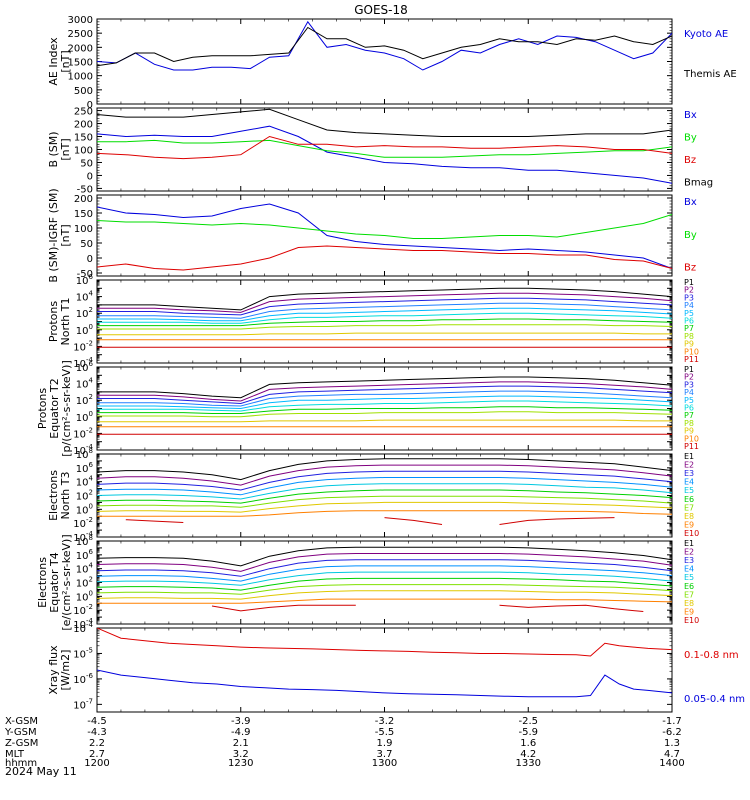 The image size is (750, 800). Describe the element at coordinates (672, 732) in the screenshot. I see `x-axis-value: -6.2` at that location.